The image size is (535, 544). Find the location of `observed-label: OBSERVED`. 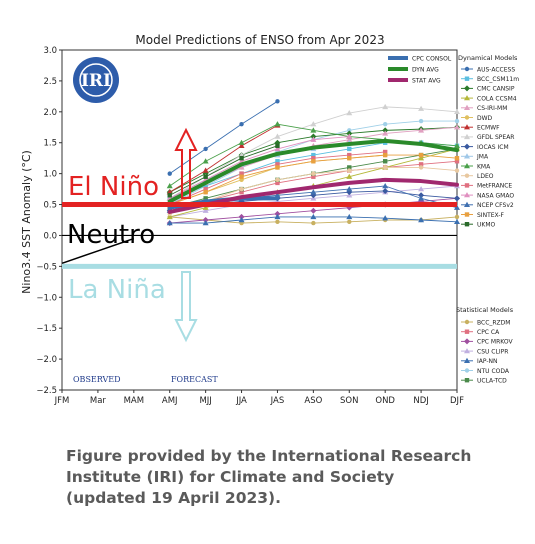

observed-label: OBSERVED is located at coordinates (97, 379).